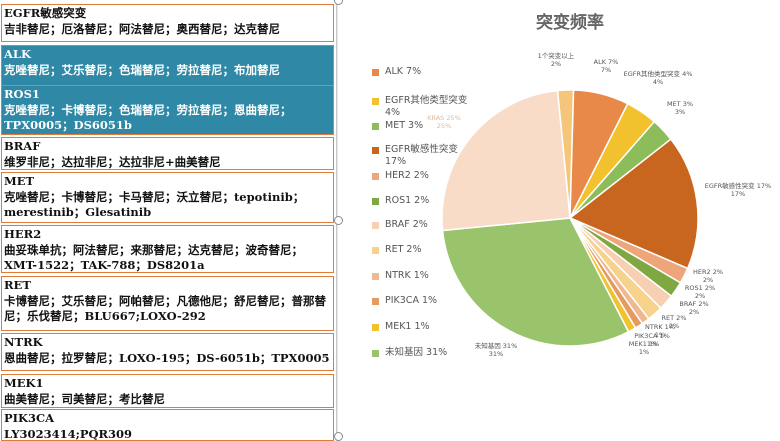  Describe the element at coordinates (45, 13) in the screenshot. I see `row-title: EGFR敏感突变` at that location.